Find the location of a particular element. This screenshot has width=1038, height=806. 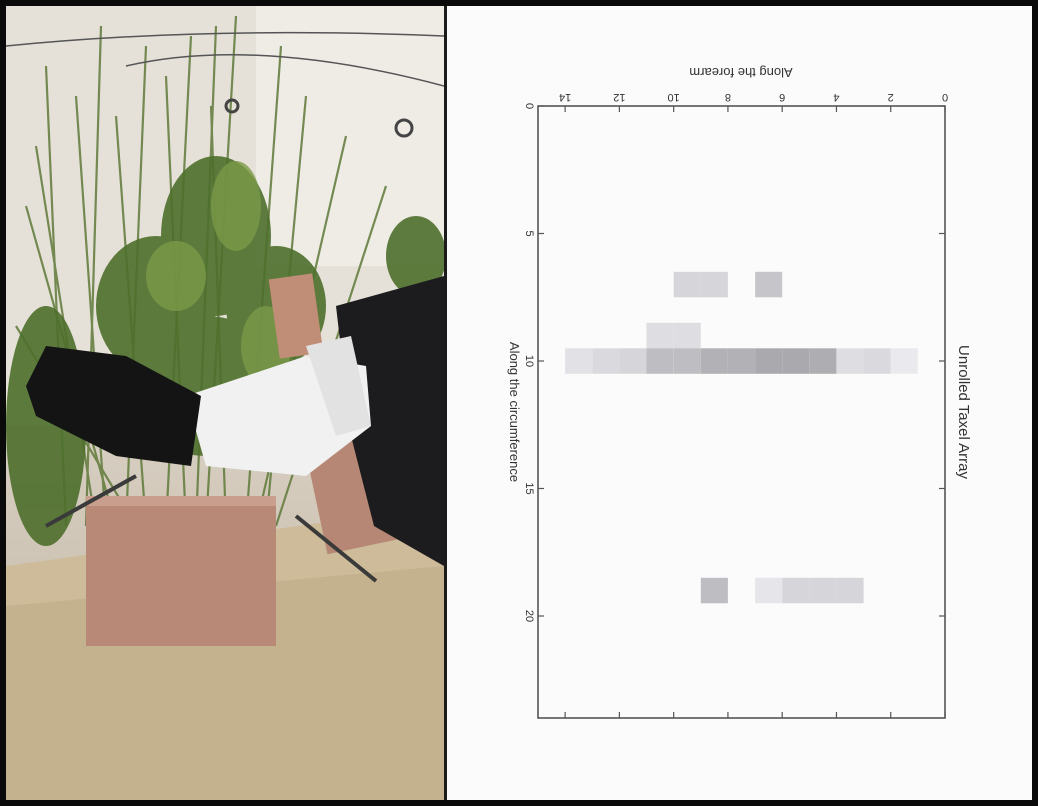

forearm-tick-label: 6 is located at coordinates (782, 97).